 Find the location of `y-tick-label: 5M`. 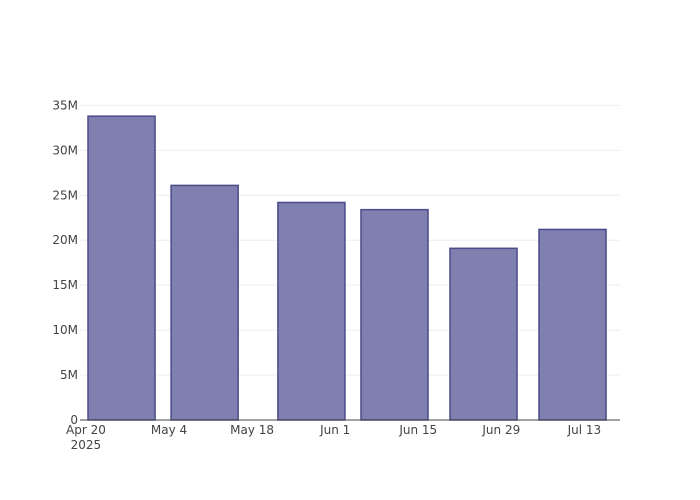

y-tick-label: 5M is located at coordinates (69, 375).